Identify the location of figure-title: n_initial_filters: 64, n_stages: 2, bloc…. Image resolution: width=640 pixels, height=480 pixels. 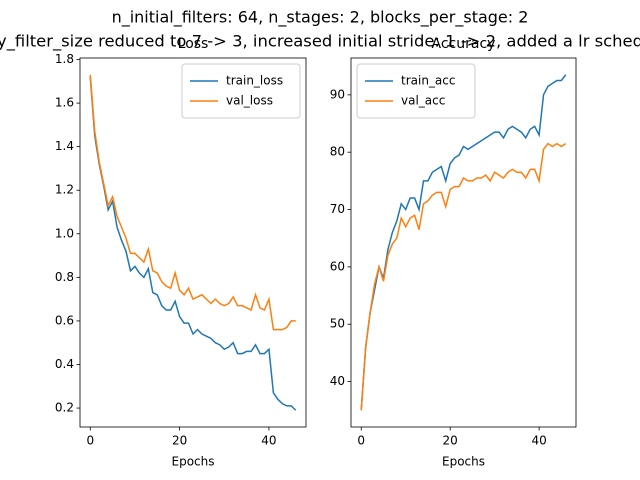
(320, 18).